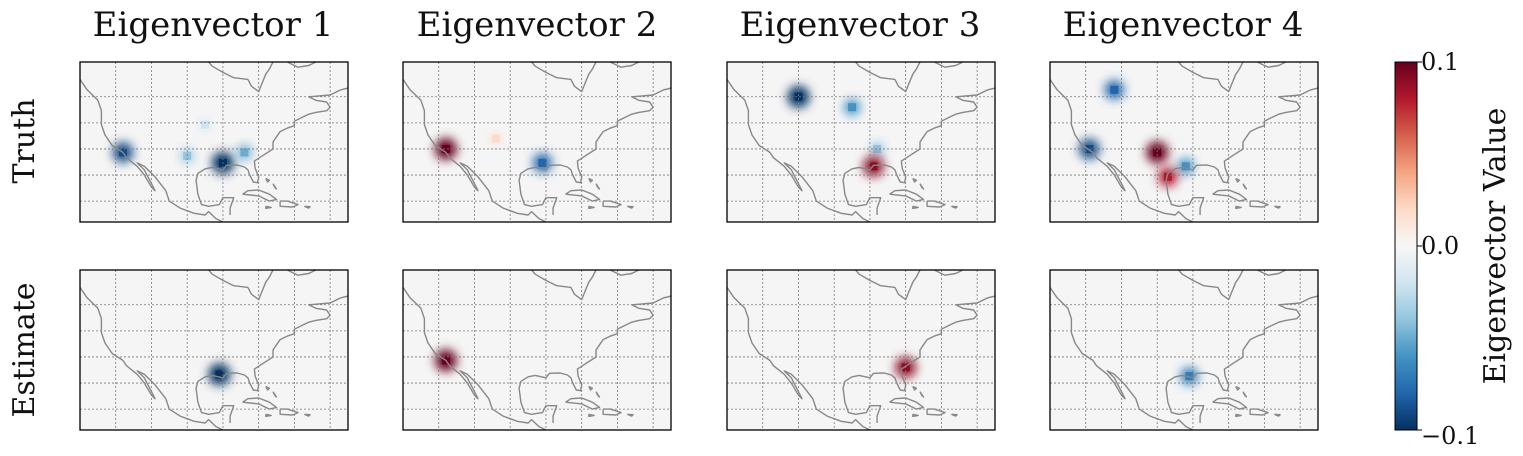  What do you see at coordinates (213, 25) in the screenshot?
I see `column-title-1: Eigenvector 1` at bounding box center [213, 25].